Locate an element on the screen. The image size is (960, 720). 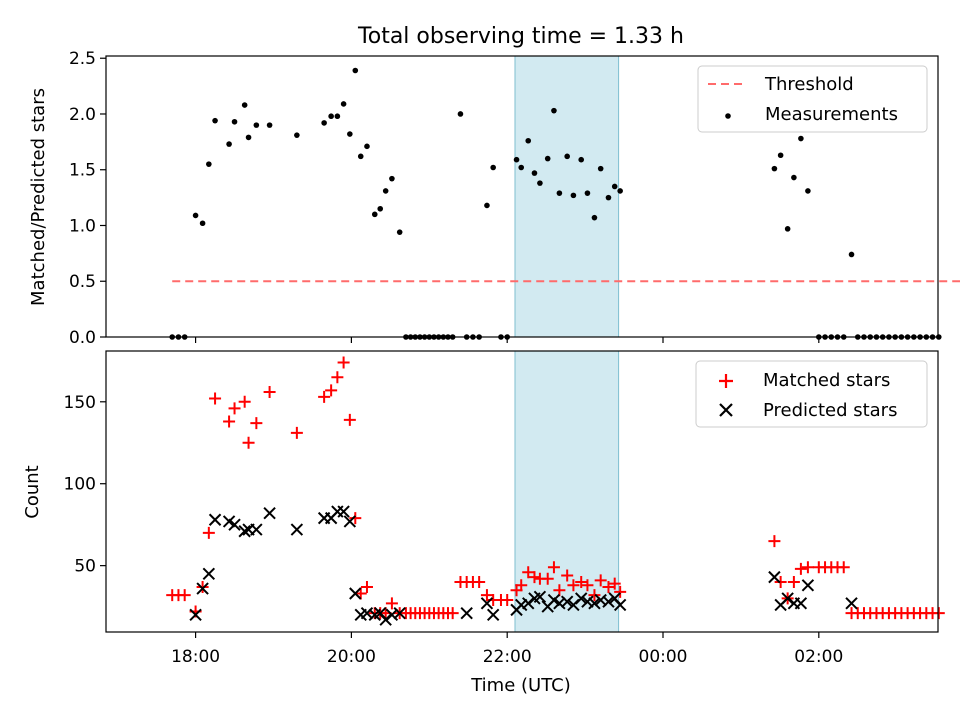
bottom-legend: Matched stars Predicted stars is located at coordinates (811, 394).